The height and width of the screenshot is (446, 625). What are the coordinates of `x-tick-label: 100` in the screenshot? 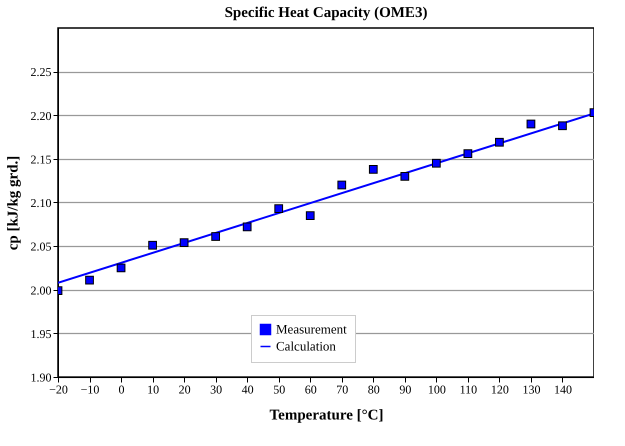 It's located at (437, 389).